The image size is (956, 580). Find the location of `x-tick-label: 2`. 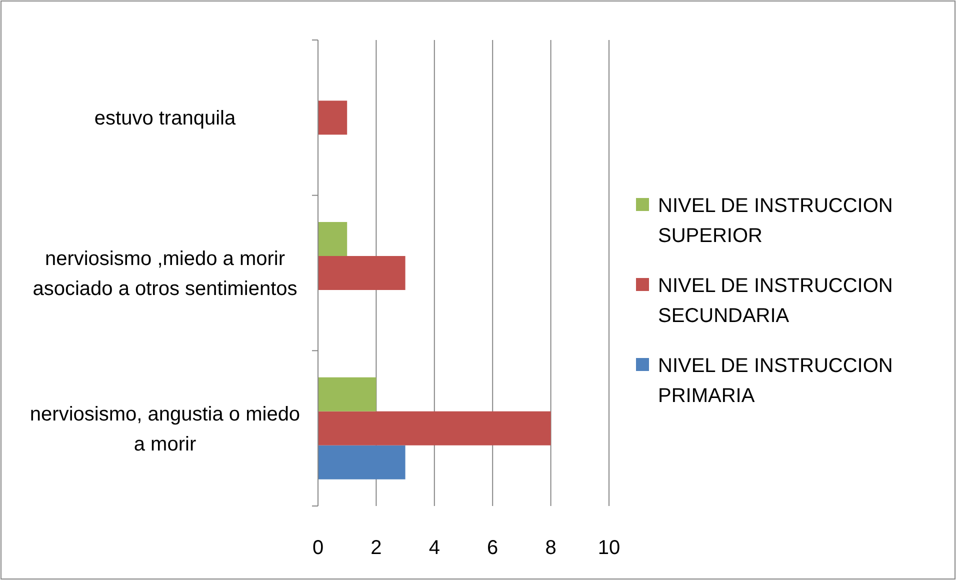

x-tick-label: 2 is located at coordinates (376, 548).